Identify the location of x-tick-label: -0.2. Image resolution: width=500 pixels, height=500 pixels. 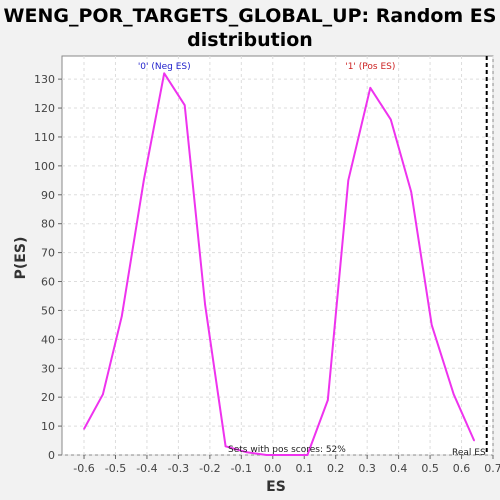
(209, 468).